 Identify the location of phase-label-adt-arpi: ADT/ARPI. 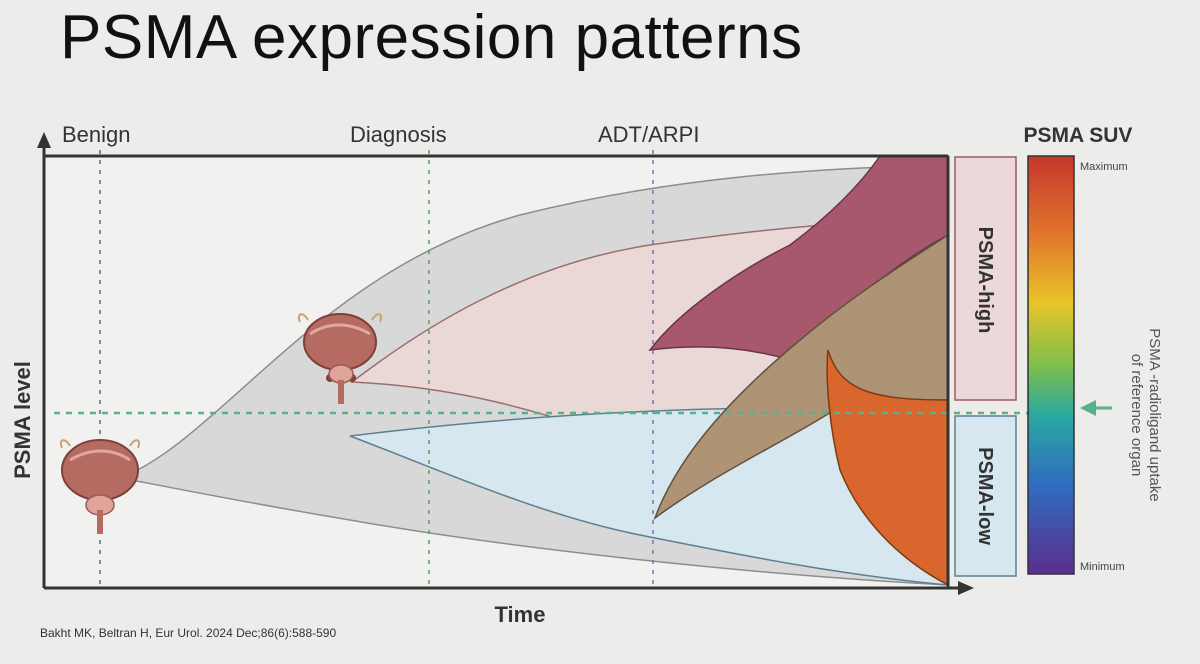
(648, 134).